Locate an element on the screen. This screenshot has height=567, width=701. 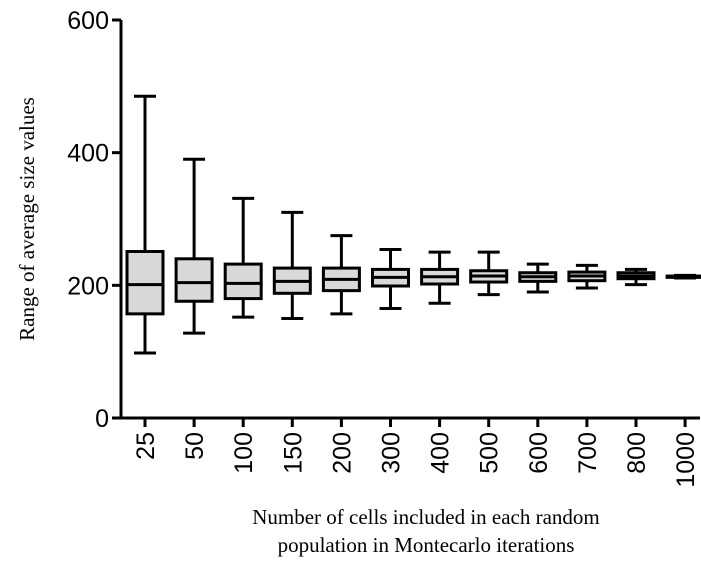
y-tick-label: 0 is located at coordinates (102, 419).